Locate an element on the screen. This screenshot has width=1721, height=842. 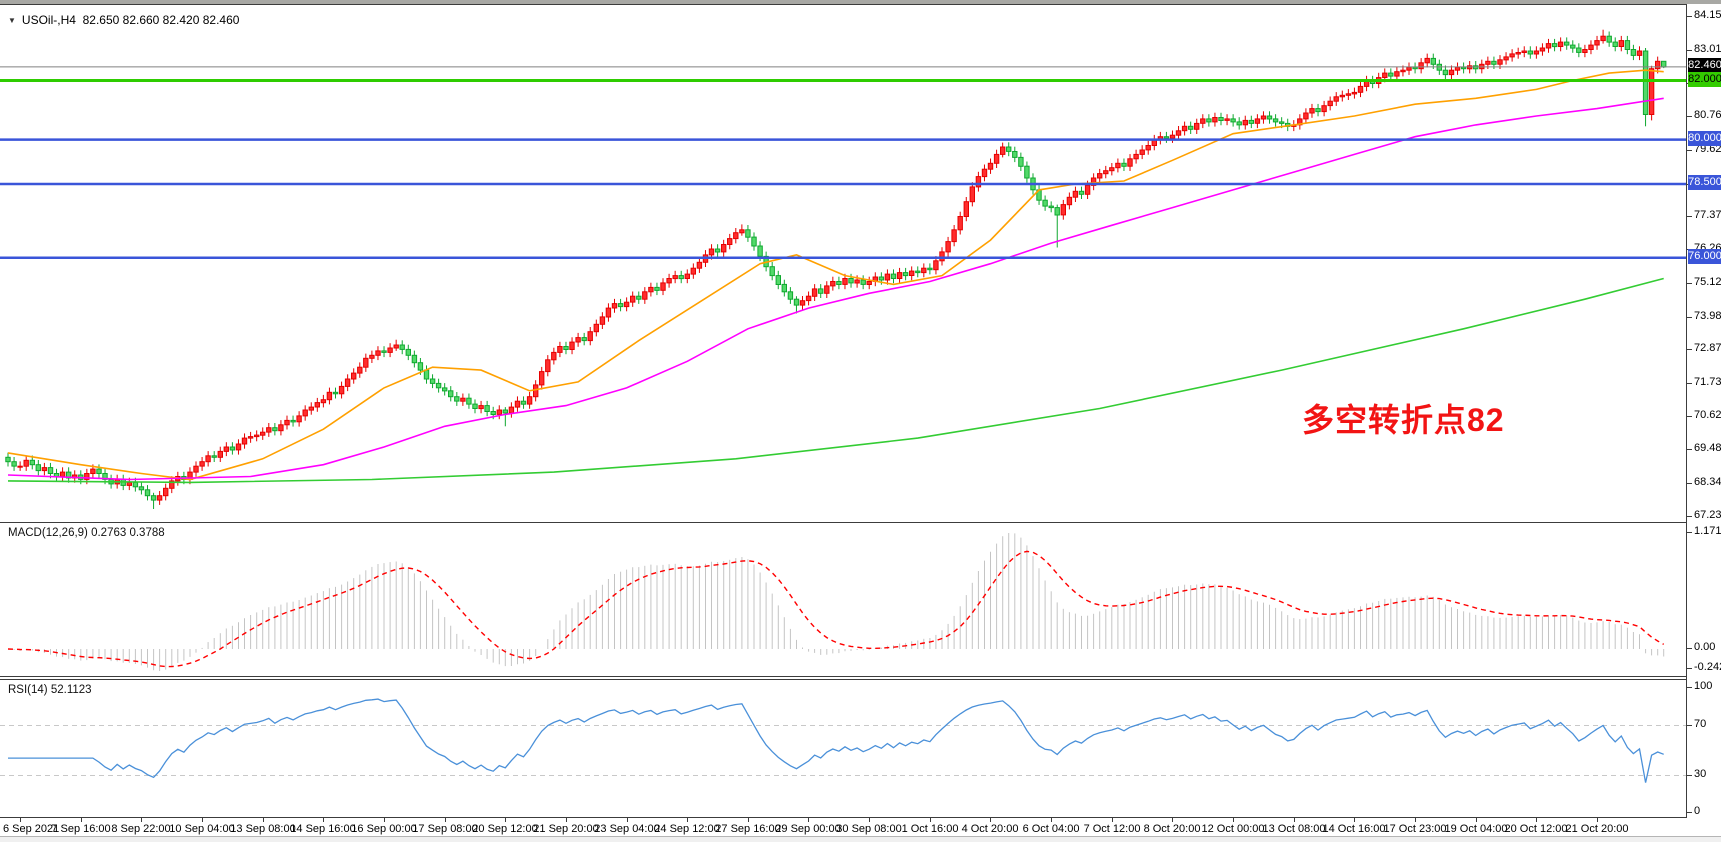
window-bottom-edge is located at coordinates (860, 839).